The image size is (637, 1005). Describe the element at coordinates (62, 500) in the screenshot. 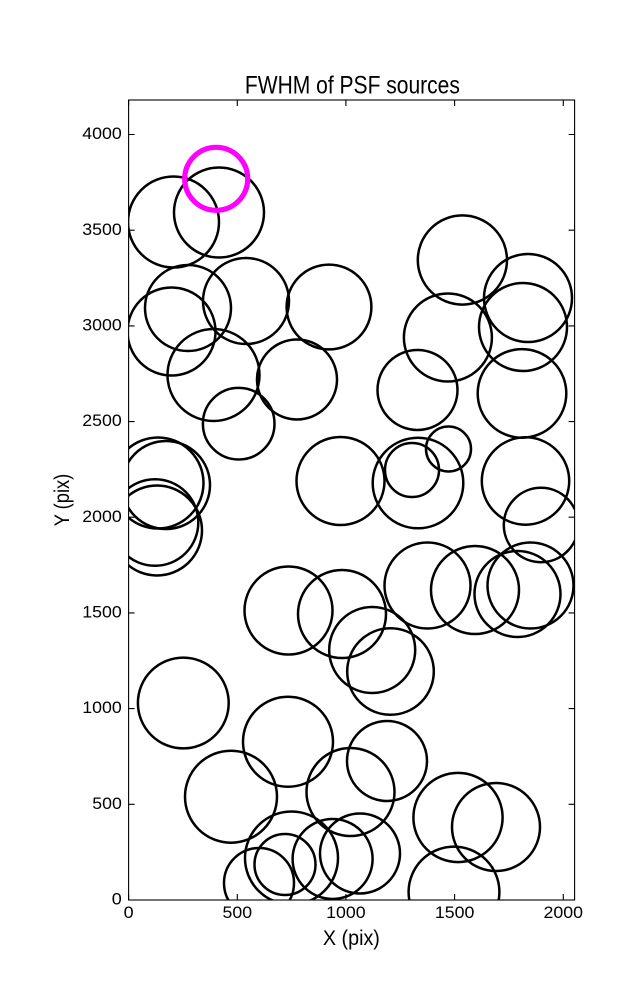

I see `svg-text: Y (pix)` at that location.